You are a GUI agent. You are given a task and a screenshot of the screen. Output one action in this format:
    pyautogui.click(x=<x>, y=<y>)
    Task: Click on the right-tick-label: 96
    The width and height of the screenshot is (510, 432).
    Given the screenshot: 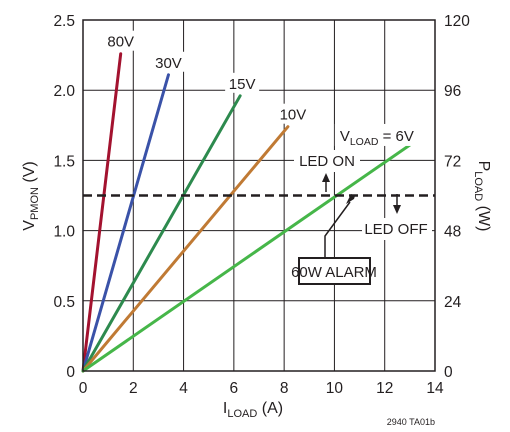 What is the action you would take?
    pyautogui.click(x=452, y=91)
    